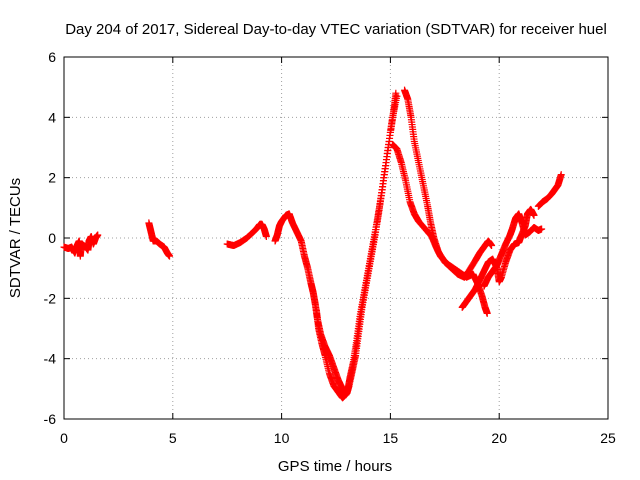 The image size is (640, 480). Describe the element at coordinates (15, 238) in the screenshot. I see `y-axis-label: SDTVAR / TECUs` at that location.